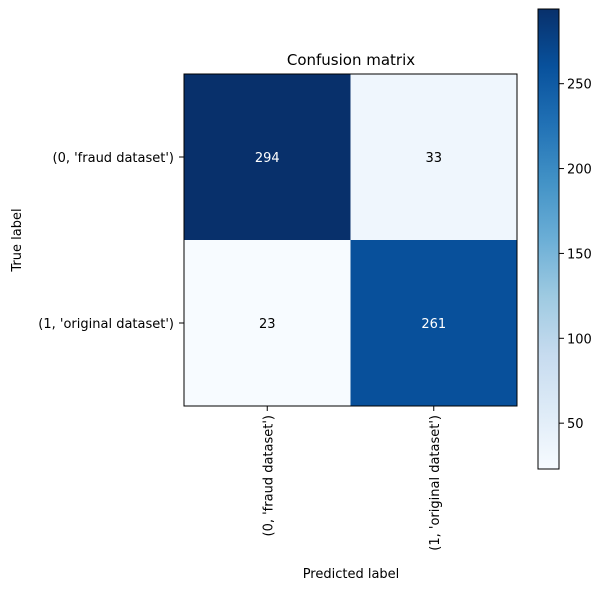 This screenshot has height=590, width=606. I want to click on colorbar-tick-label: 200, so click(579, 170).